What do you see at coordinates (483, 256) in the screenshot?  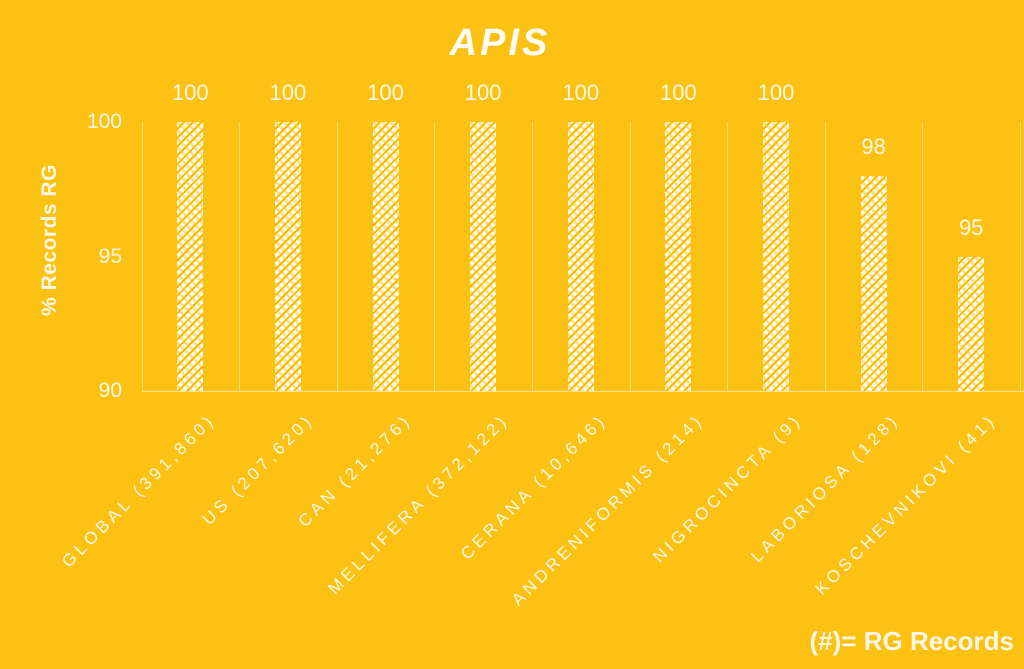 I see `bar-mellifera` at bounding box center [483, 256].